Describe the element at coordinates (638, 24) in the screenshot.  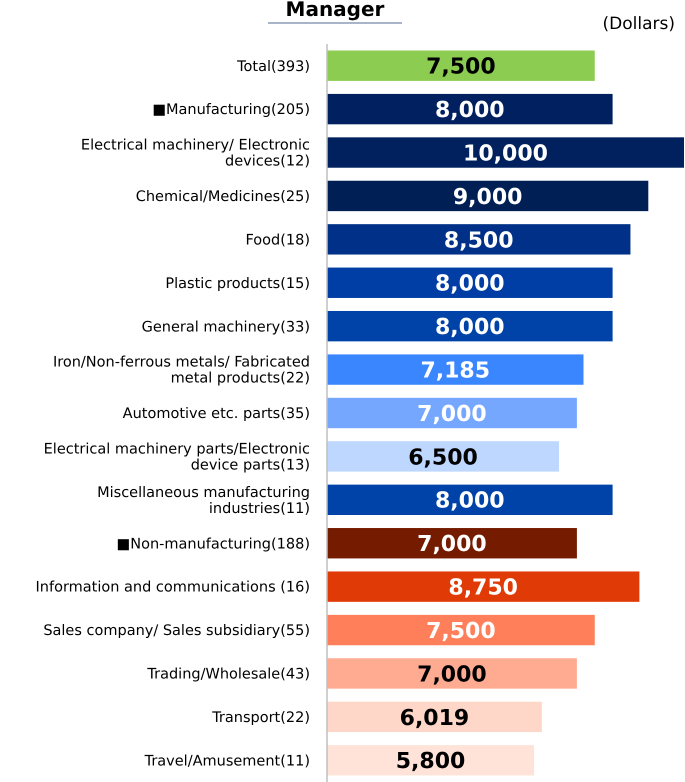
I see `text: (Dollars)` at that location.